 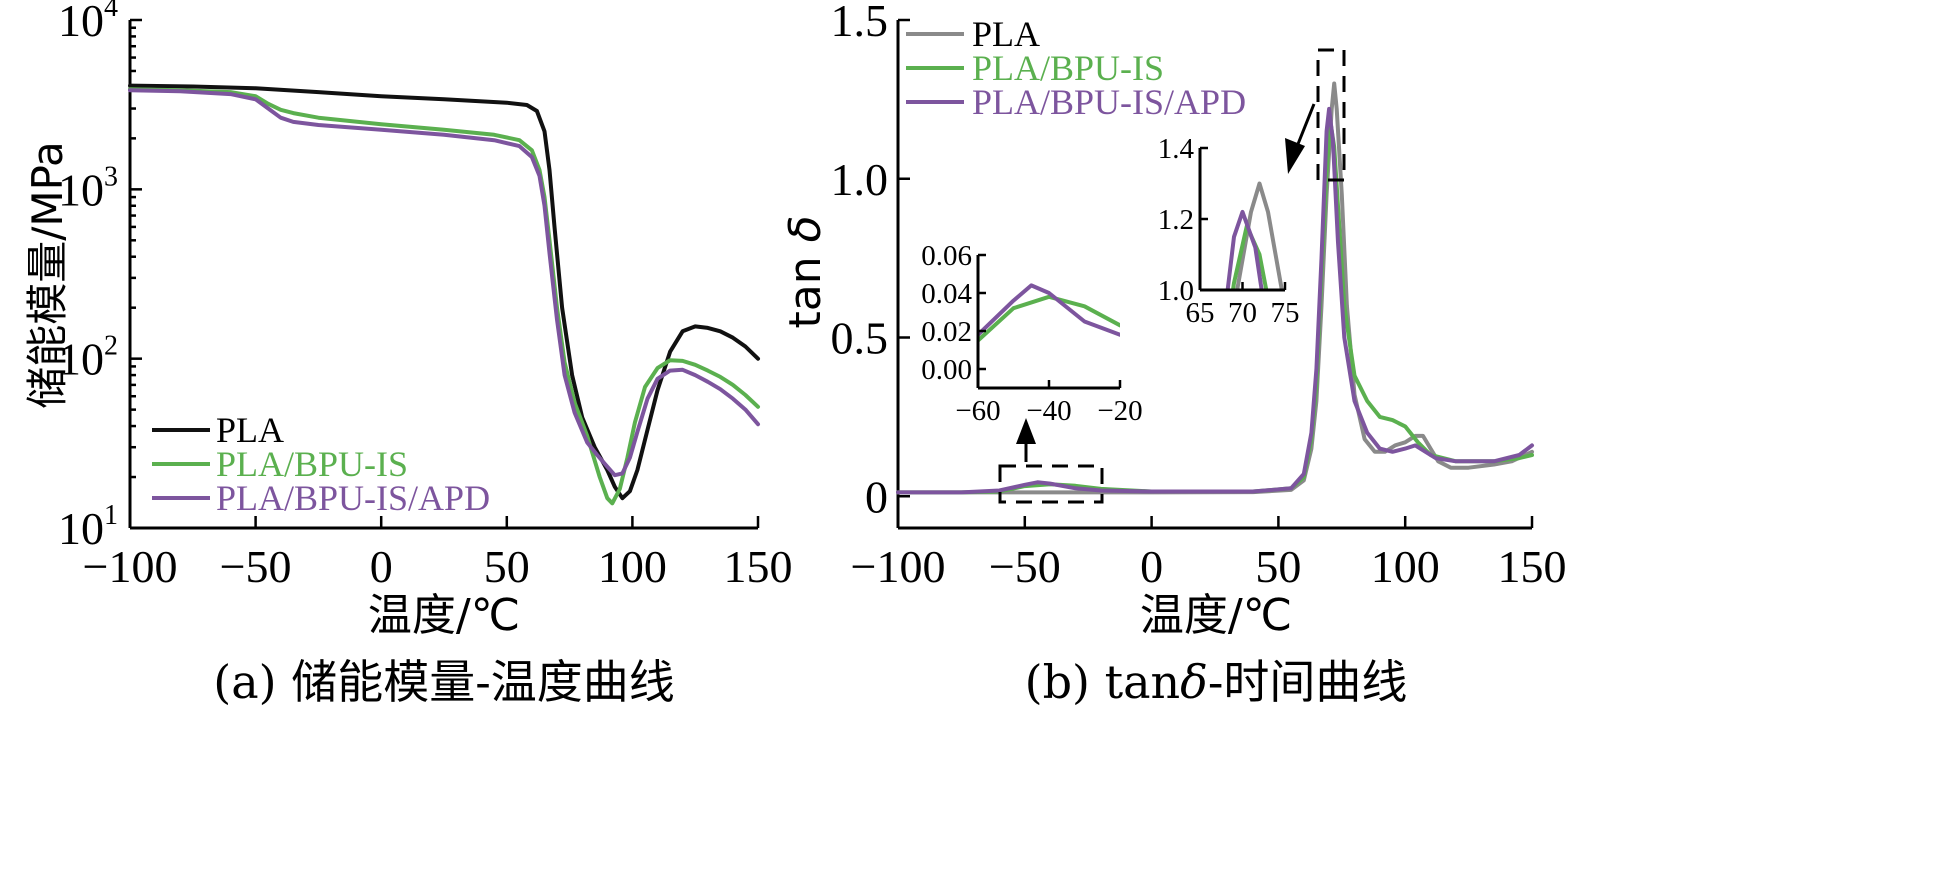 I want to click on panel-b-x-tick-label: 50, so click(x=1278, y=566).